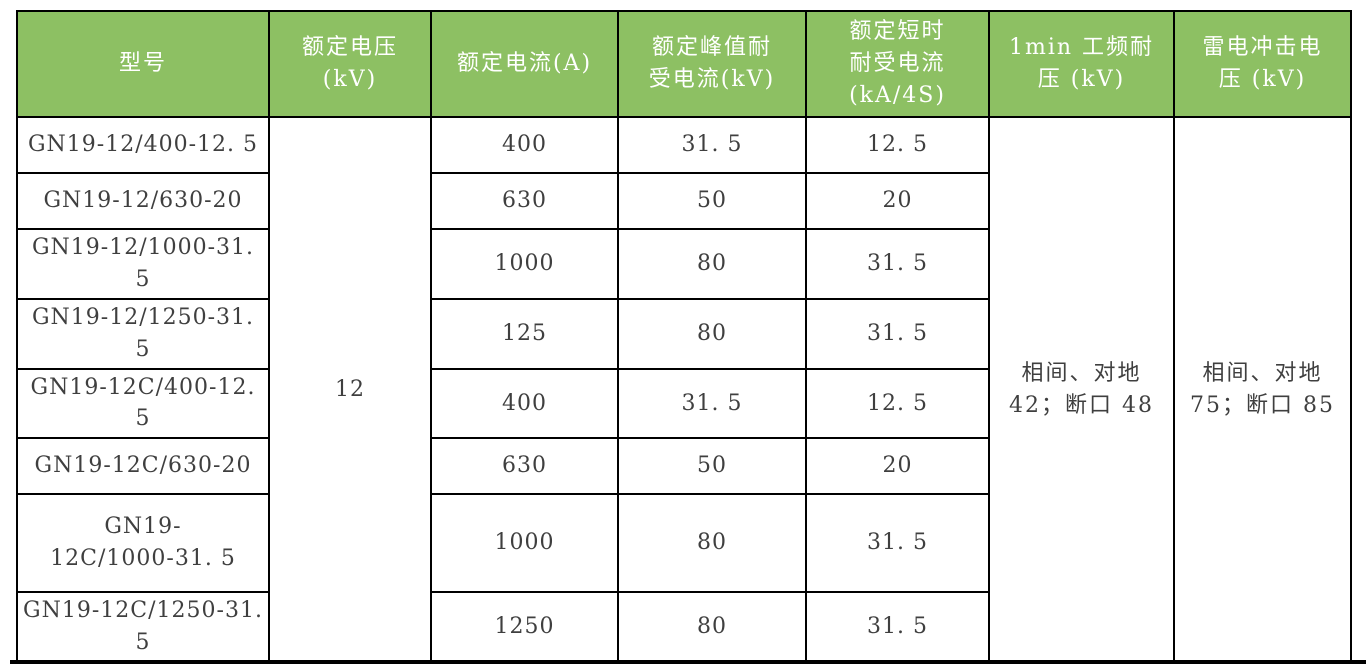 This screenshot has height=664, width=1366. I want to click on current-cell: 1250, so click(524, 627).